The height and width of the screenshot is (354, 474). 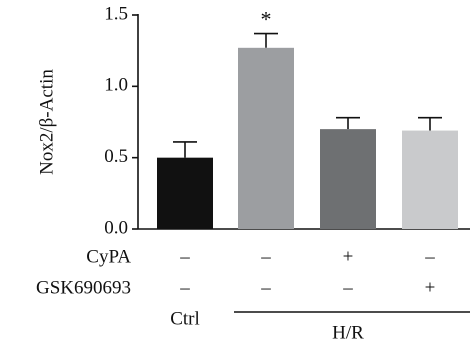 What do you see at coordinates (116, 85) in the screenshot?
I see `y-tick-label: 1.0` at bounding box center [116, 85].